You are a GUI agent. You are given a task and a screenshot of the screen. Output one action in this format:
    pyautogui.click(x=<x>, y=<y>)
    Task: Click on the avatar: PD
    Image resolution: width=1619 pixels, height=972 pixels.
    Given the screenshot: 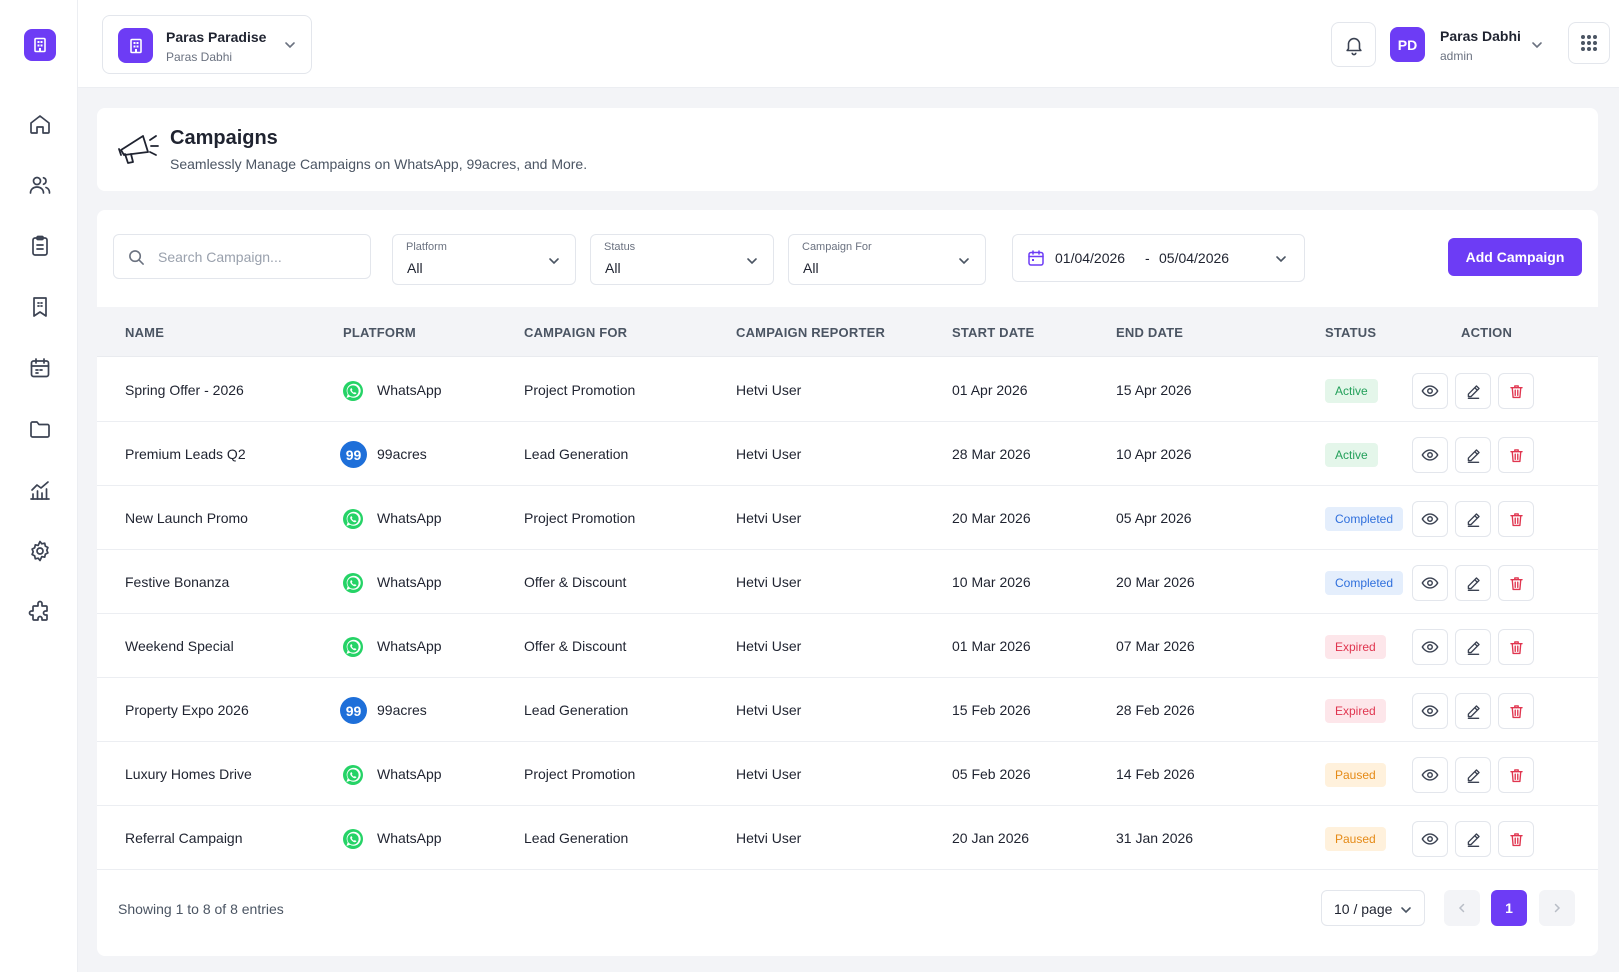 What is the action you would take?
    pyautogui.click(x=1407, y=44)
    